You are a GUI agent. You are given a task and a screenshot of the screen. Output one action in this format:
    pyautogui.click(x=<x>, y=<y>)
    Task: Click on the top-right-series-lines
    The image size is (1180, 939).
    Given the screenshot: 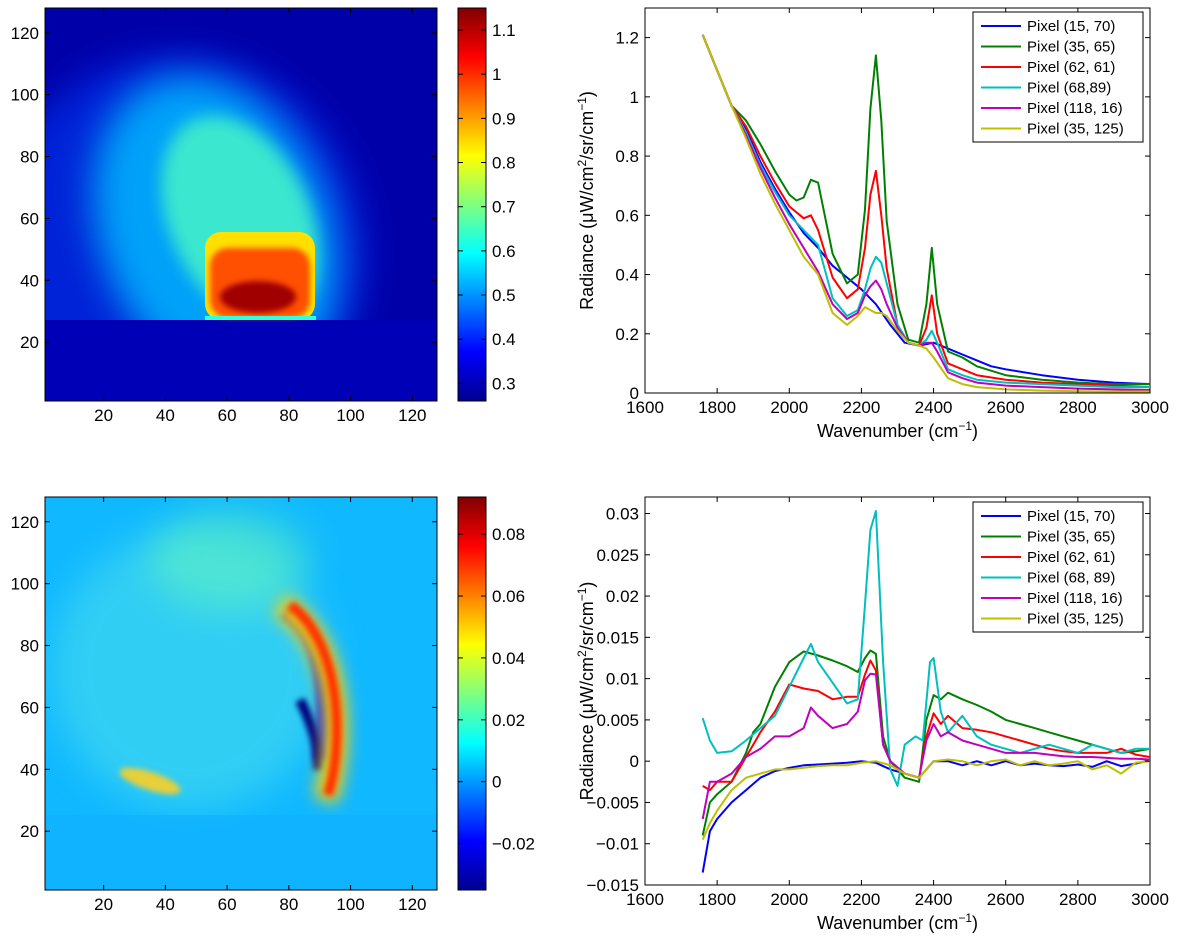 What is the action you would take?
    pyautogui.click(x=925, y=213)
    